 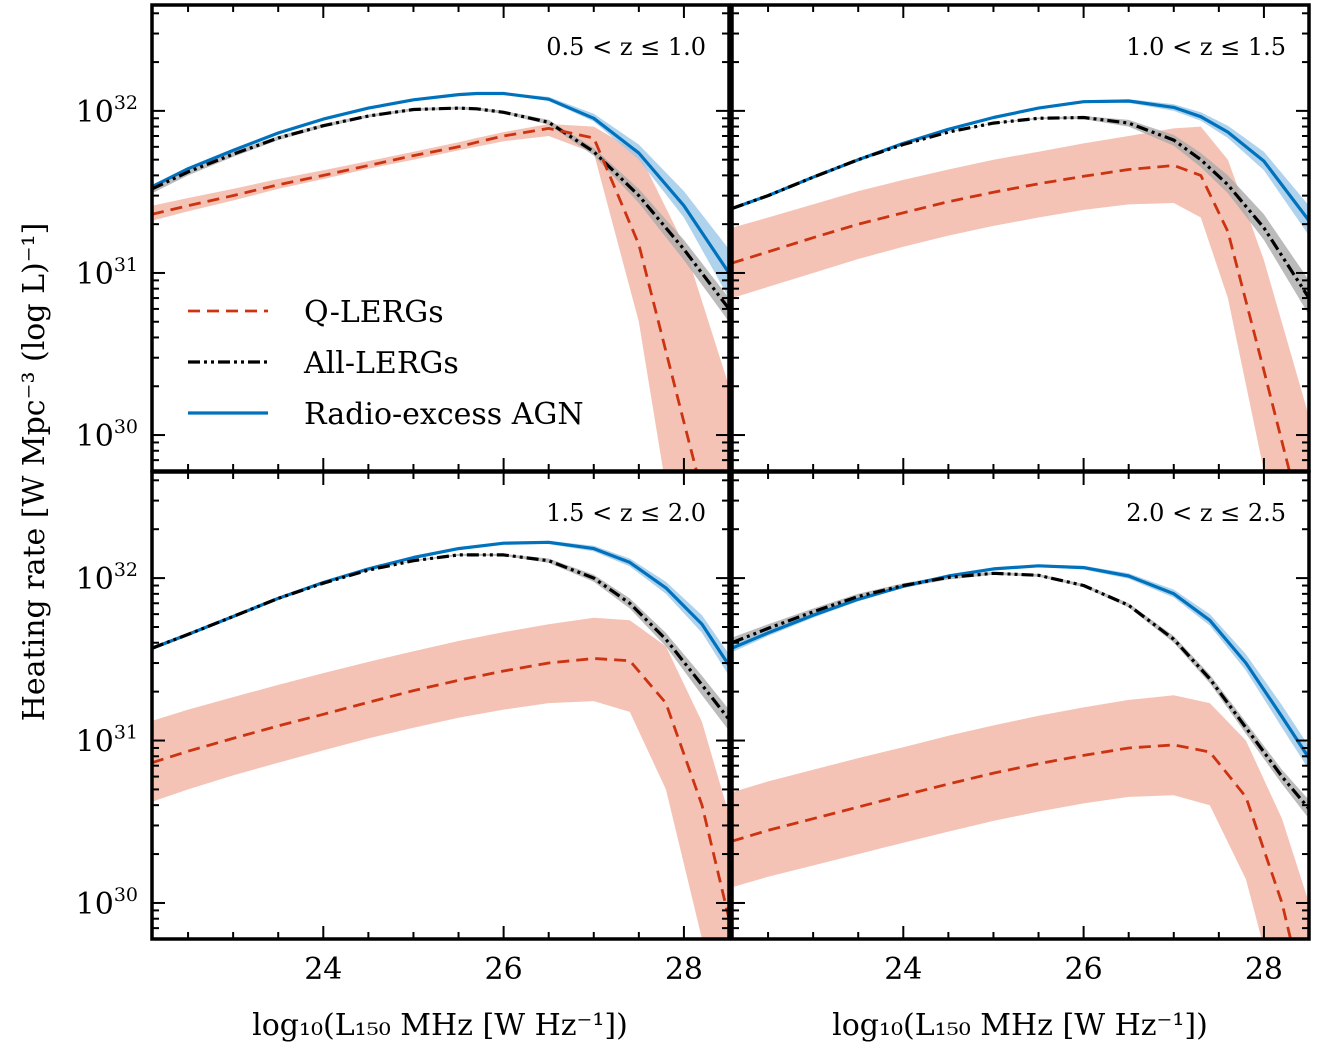 What do you see at coordinates (374, 312) in the screenshot?
I see `legend-q-label: Q-LERGs` at bounding box center [374, 312].